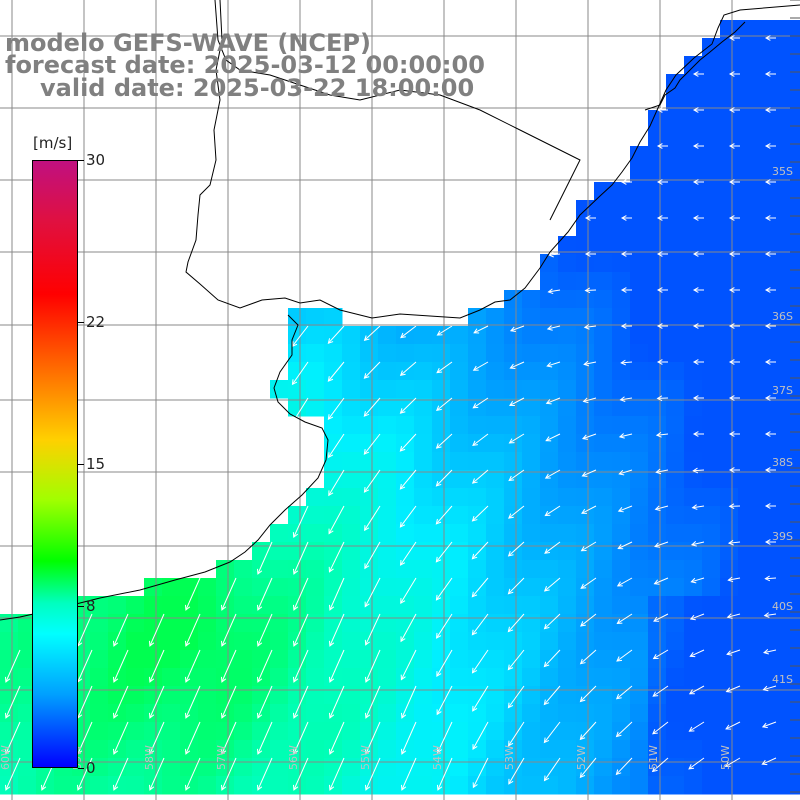  I want to click on longitude-label: 57W, so click(221, 757).